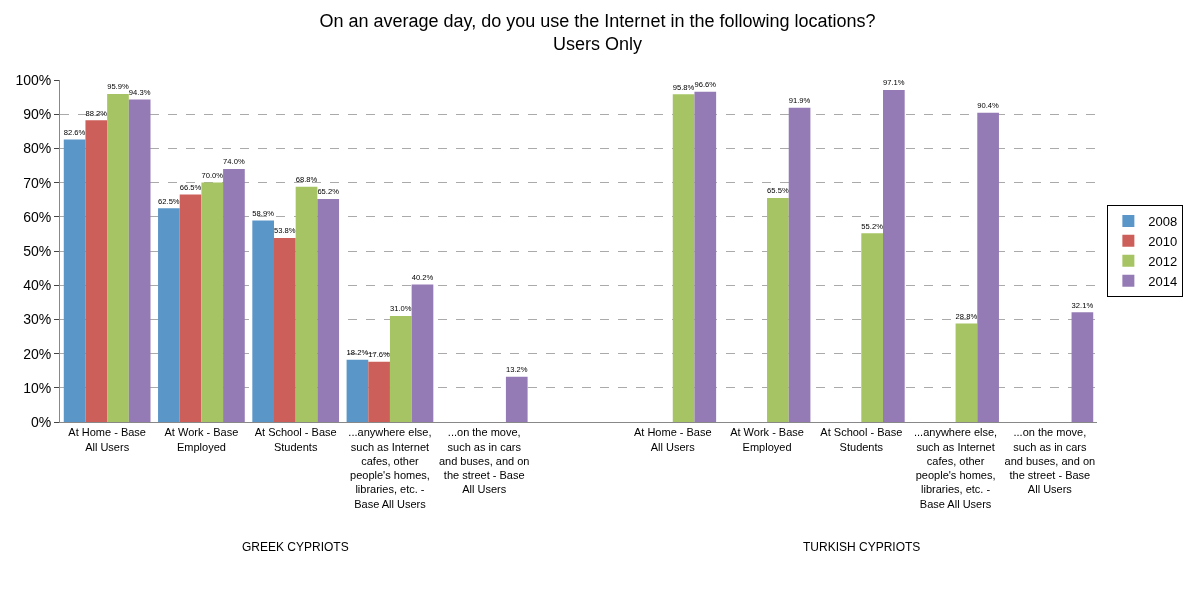  Describe the element at coordinates (799, 101) in the screenshot. I see `data-label: 91.9%` at that location.